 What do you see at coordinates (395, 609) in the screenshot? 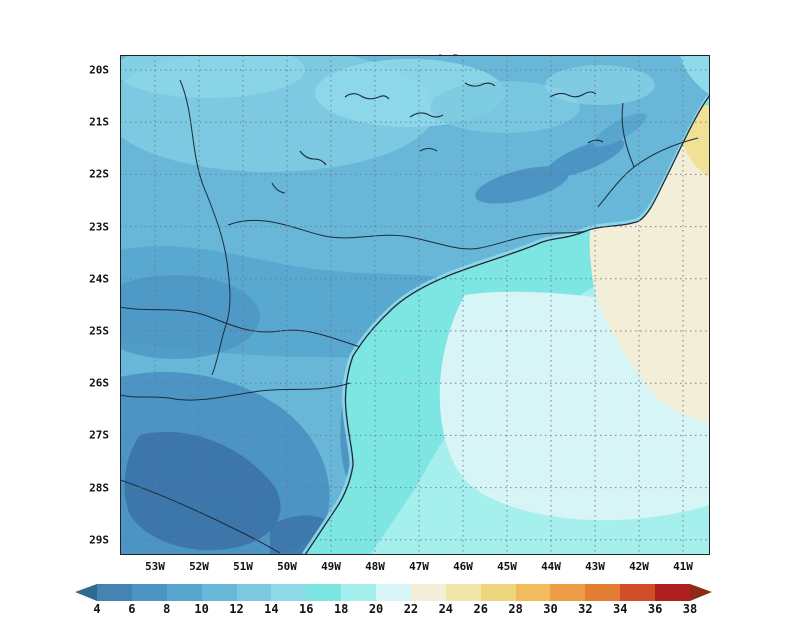
I see `colorbar-tick-labels: 4 6 8 10 12 14 16 18 20 22 24 26 28 30 32 34 36 38` at bounding box center [395, 609].